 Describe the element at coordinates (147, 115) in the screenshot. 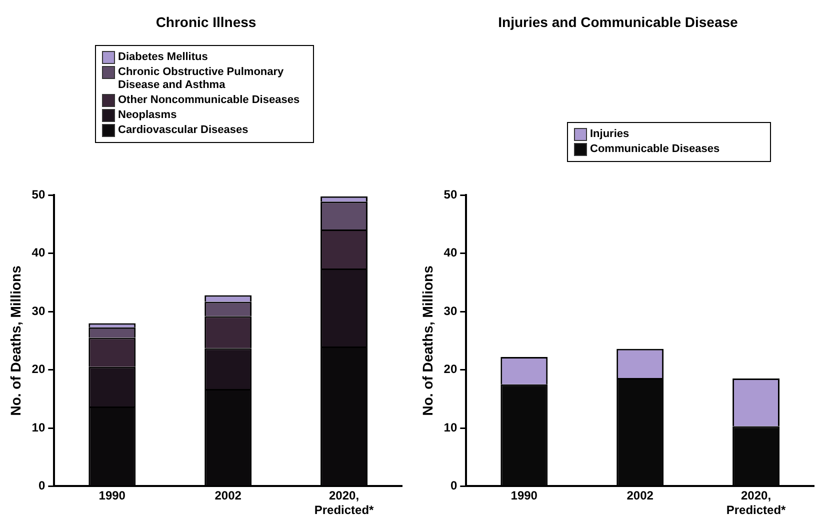

I see `legend-label: Neoplasms` at that location.